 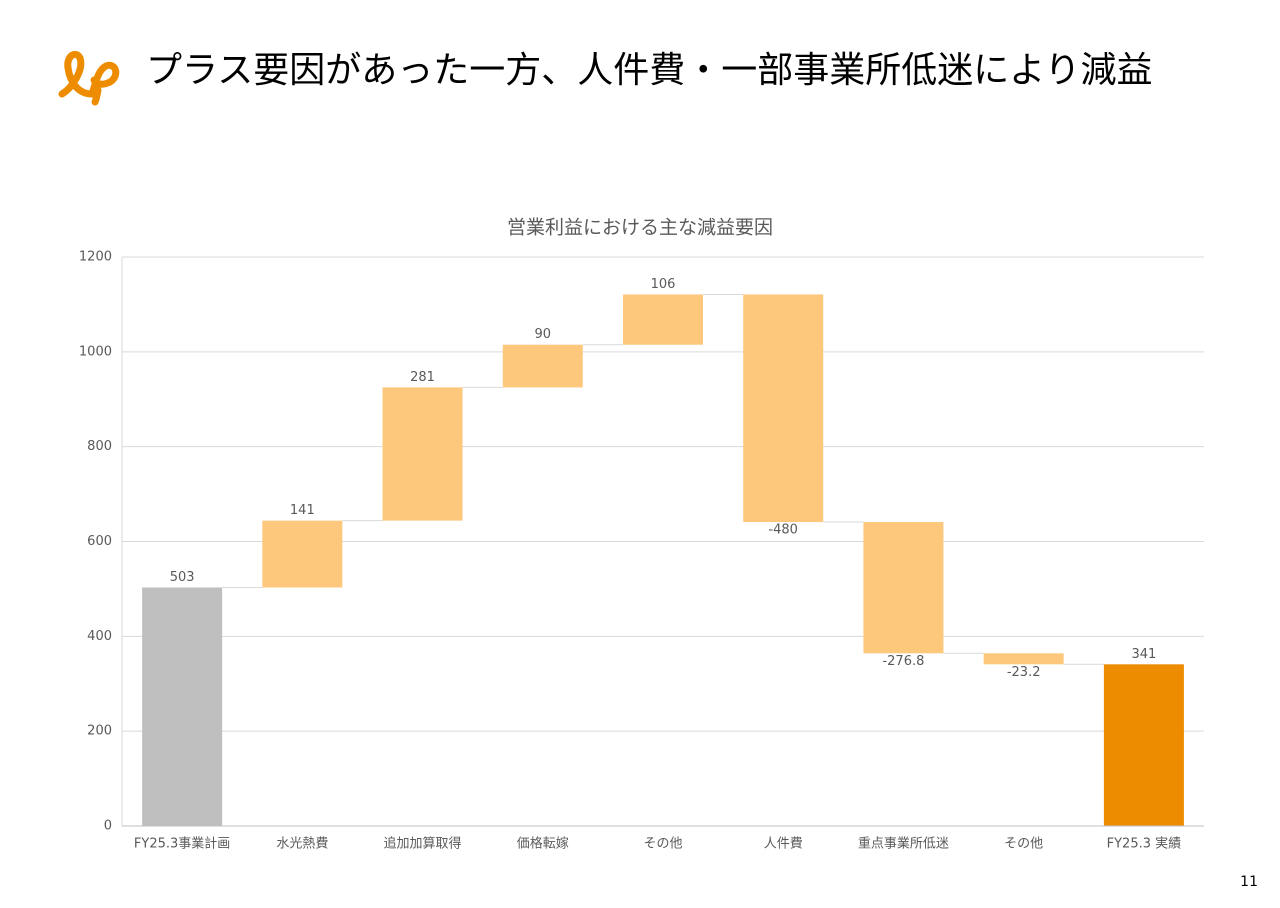 What do you see at coordinates (423, 844) in the screenshot?
I see `x-tick-label: 追加加算取得` at bounding box center [423, 844].